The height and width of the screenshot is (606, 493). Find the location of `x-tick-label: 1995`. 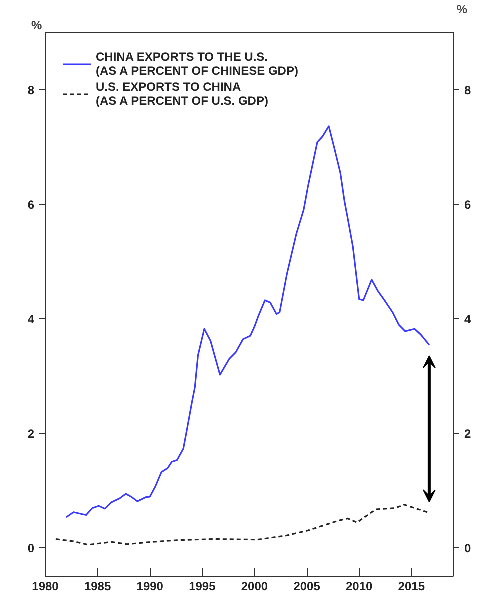

x-tick-label: 1995 is located at coordinates (202, 587).